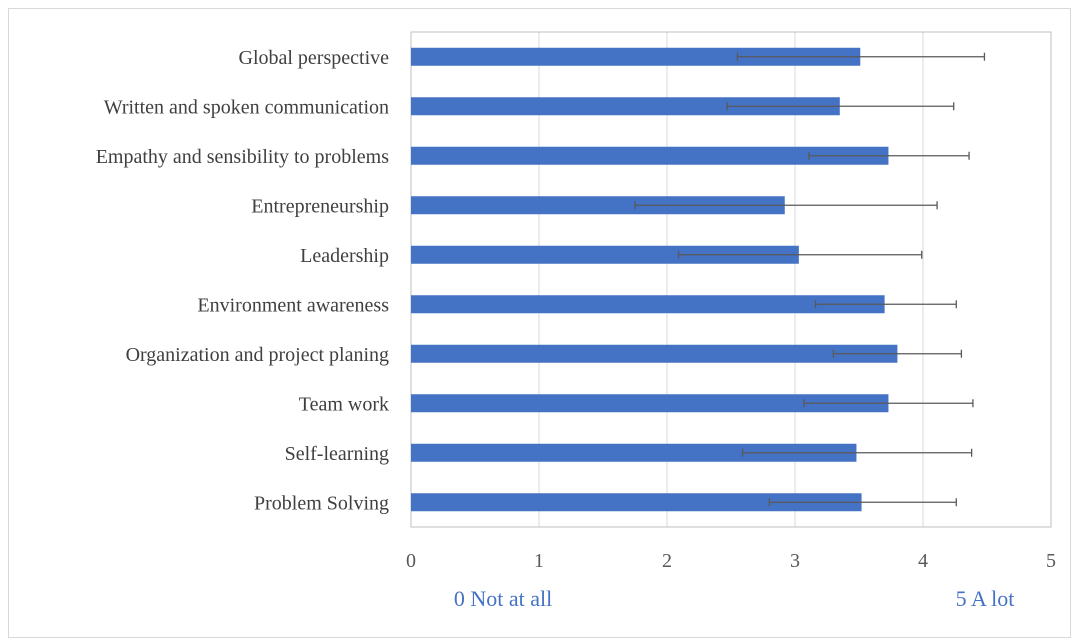 The image size is (1073, 638). What do you see at coordinates (321, 503) in the screenshot?
I see `category-label: Problem Solving` at bounding box center [321, 503].